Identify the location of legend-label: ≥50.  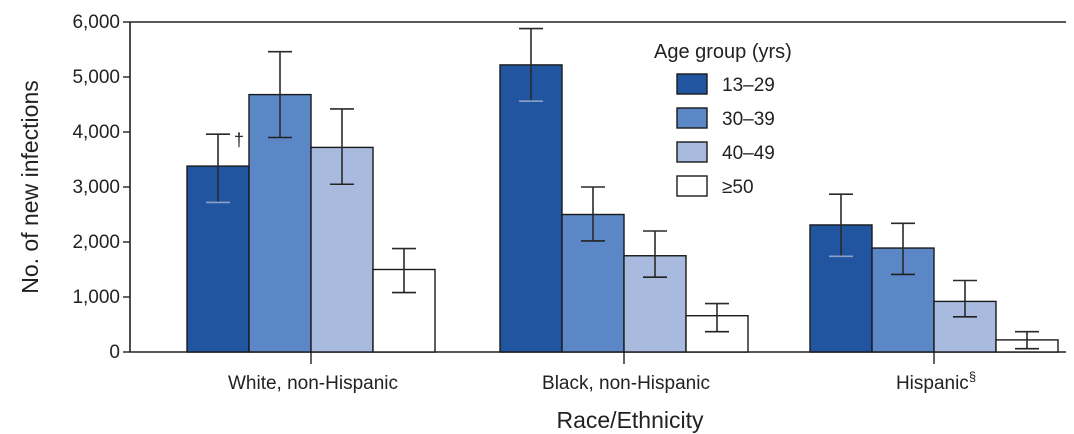
(738, 187).